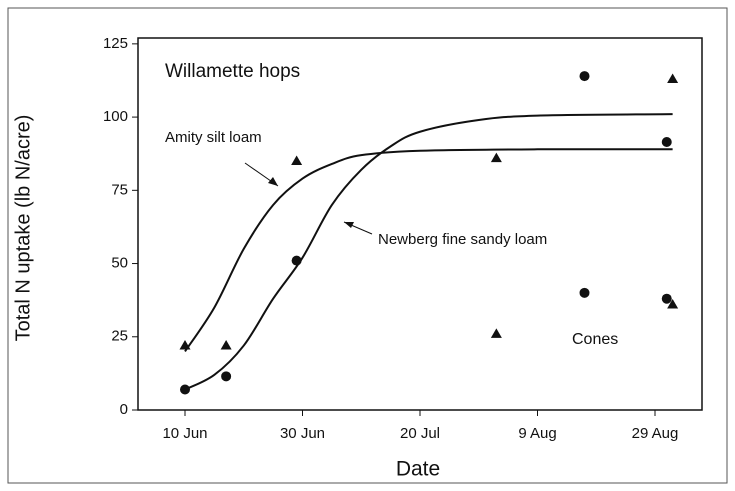 This screenshot has width=735, height=491. I want to click on x-tick-label: 9 Aug, so click(537, 433).